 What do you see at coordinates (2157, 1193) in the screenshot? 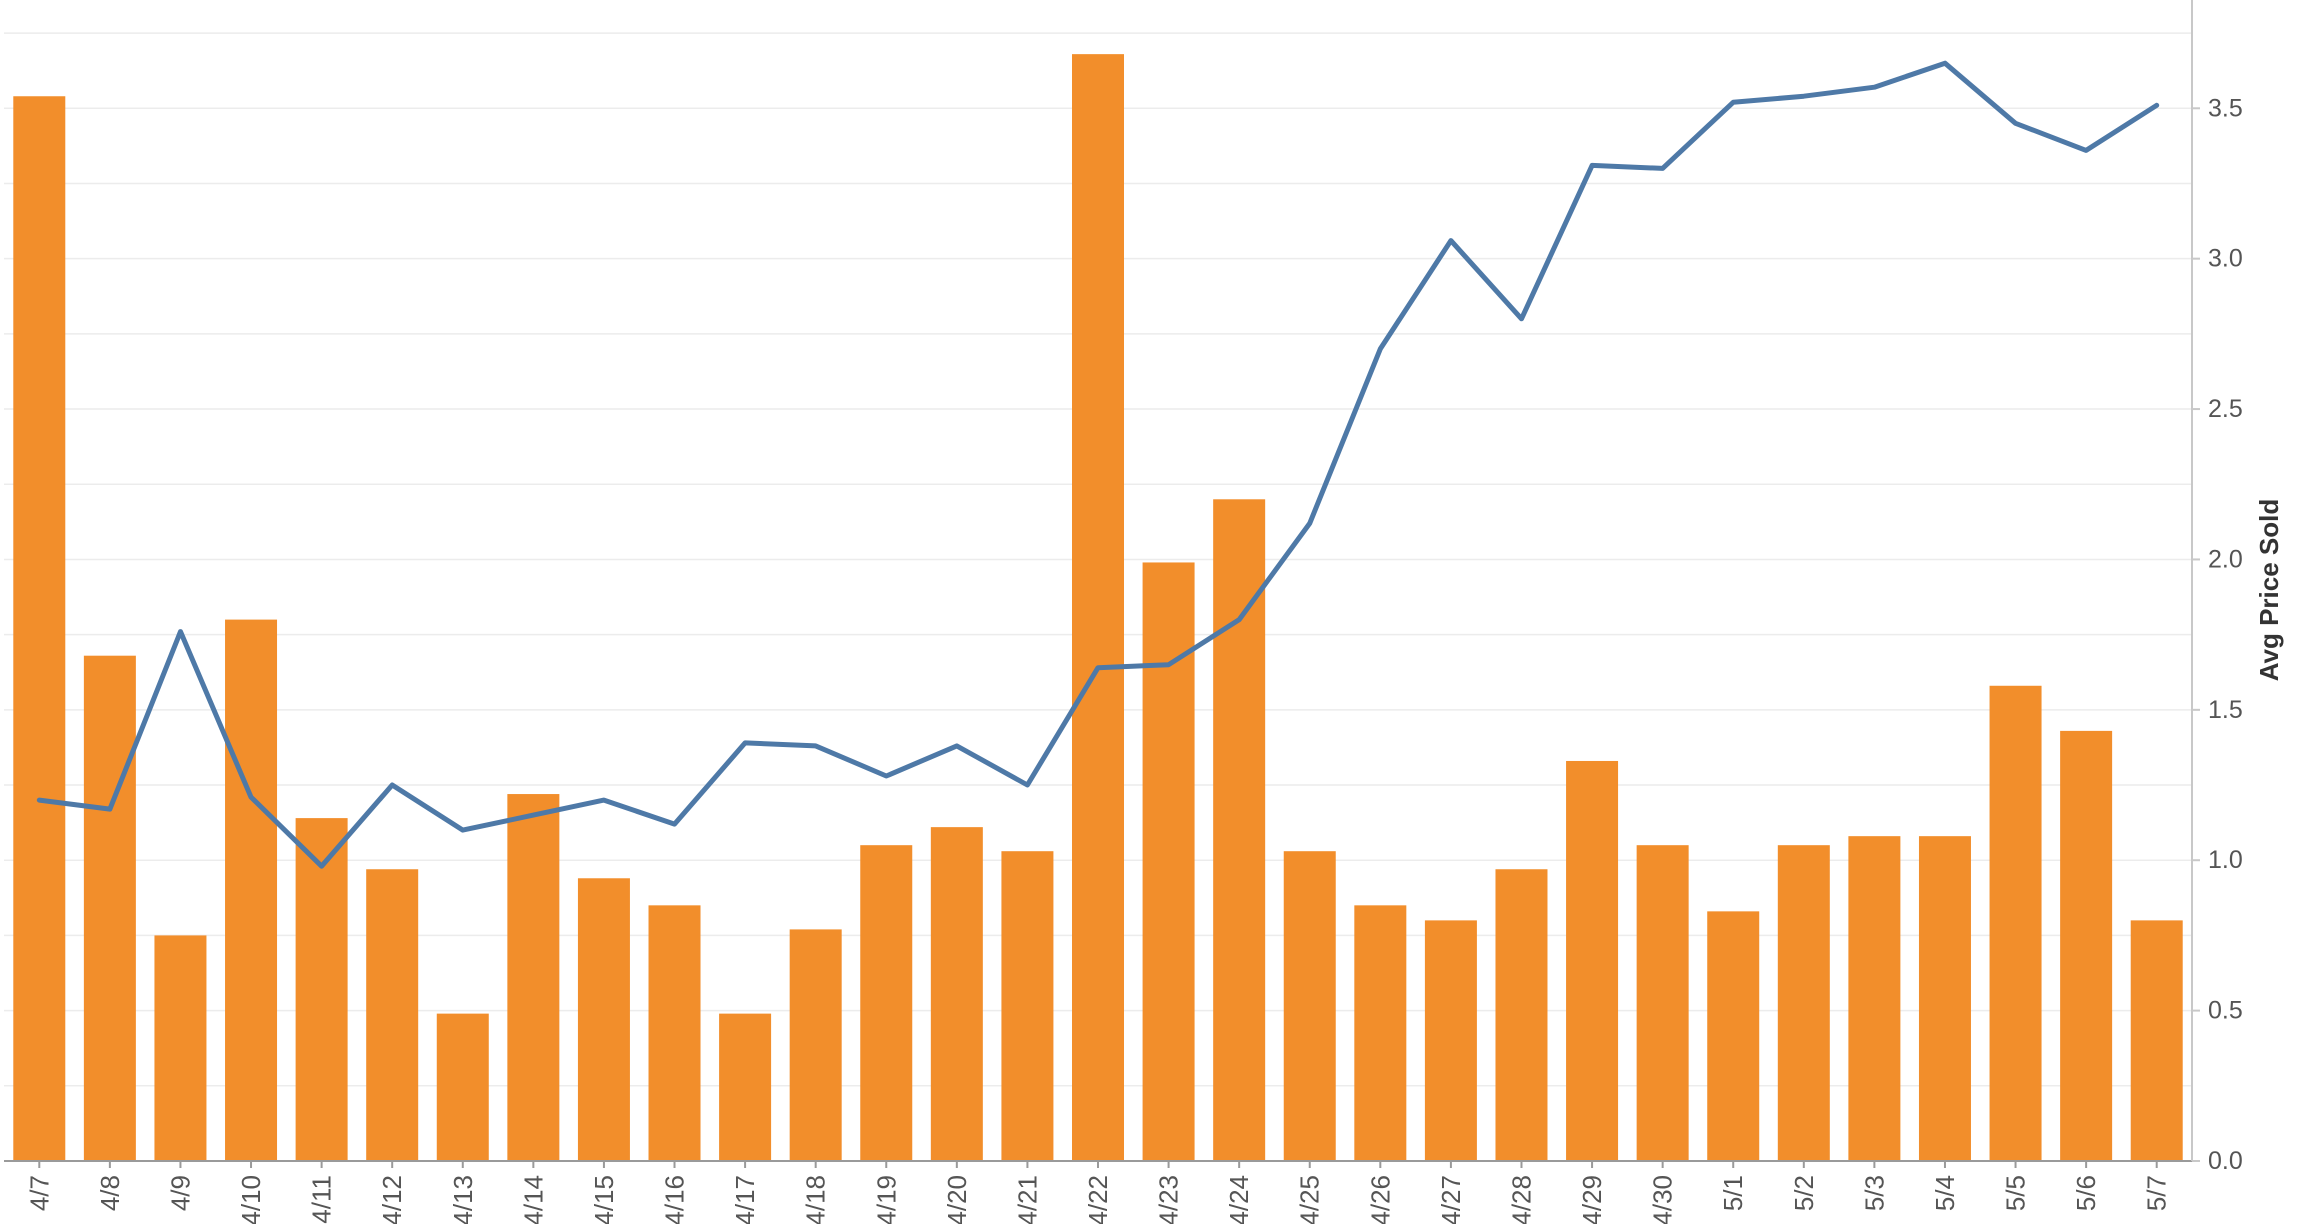
I see `x-tick-label-5/7: 5/7` at bounding box center [2157, 1193].